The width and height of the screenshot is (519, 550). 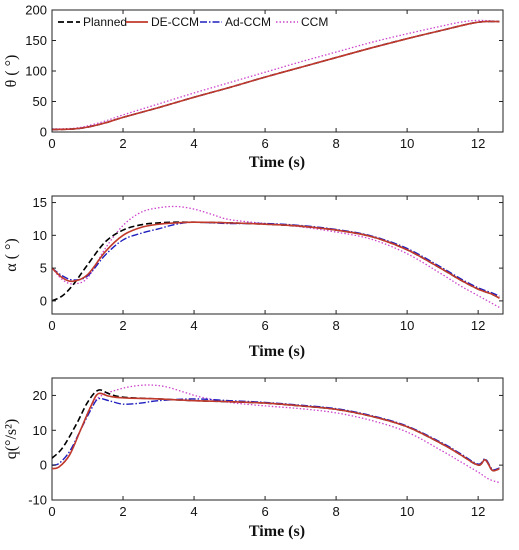 What do you see at coordinates (264, 325) in the screenshot?
I see `alpha-xtick-label: 6` at bounding box center [264, 325].